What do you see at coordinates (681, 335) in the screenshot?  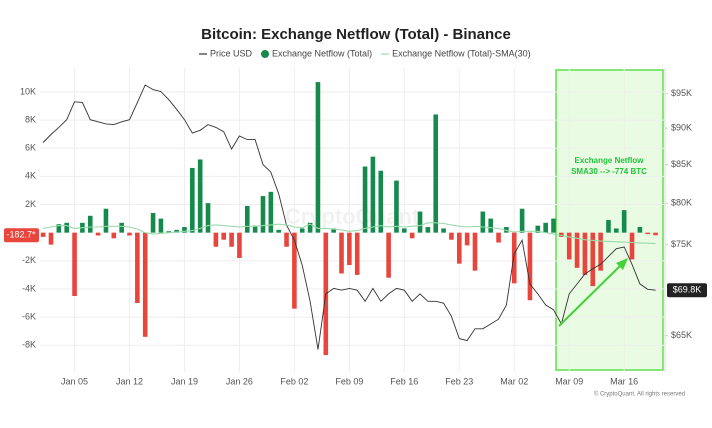 I see `y2-tick-label: $65K` at bounding box center [681, 335].